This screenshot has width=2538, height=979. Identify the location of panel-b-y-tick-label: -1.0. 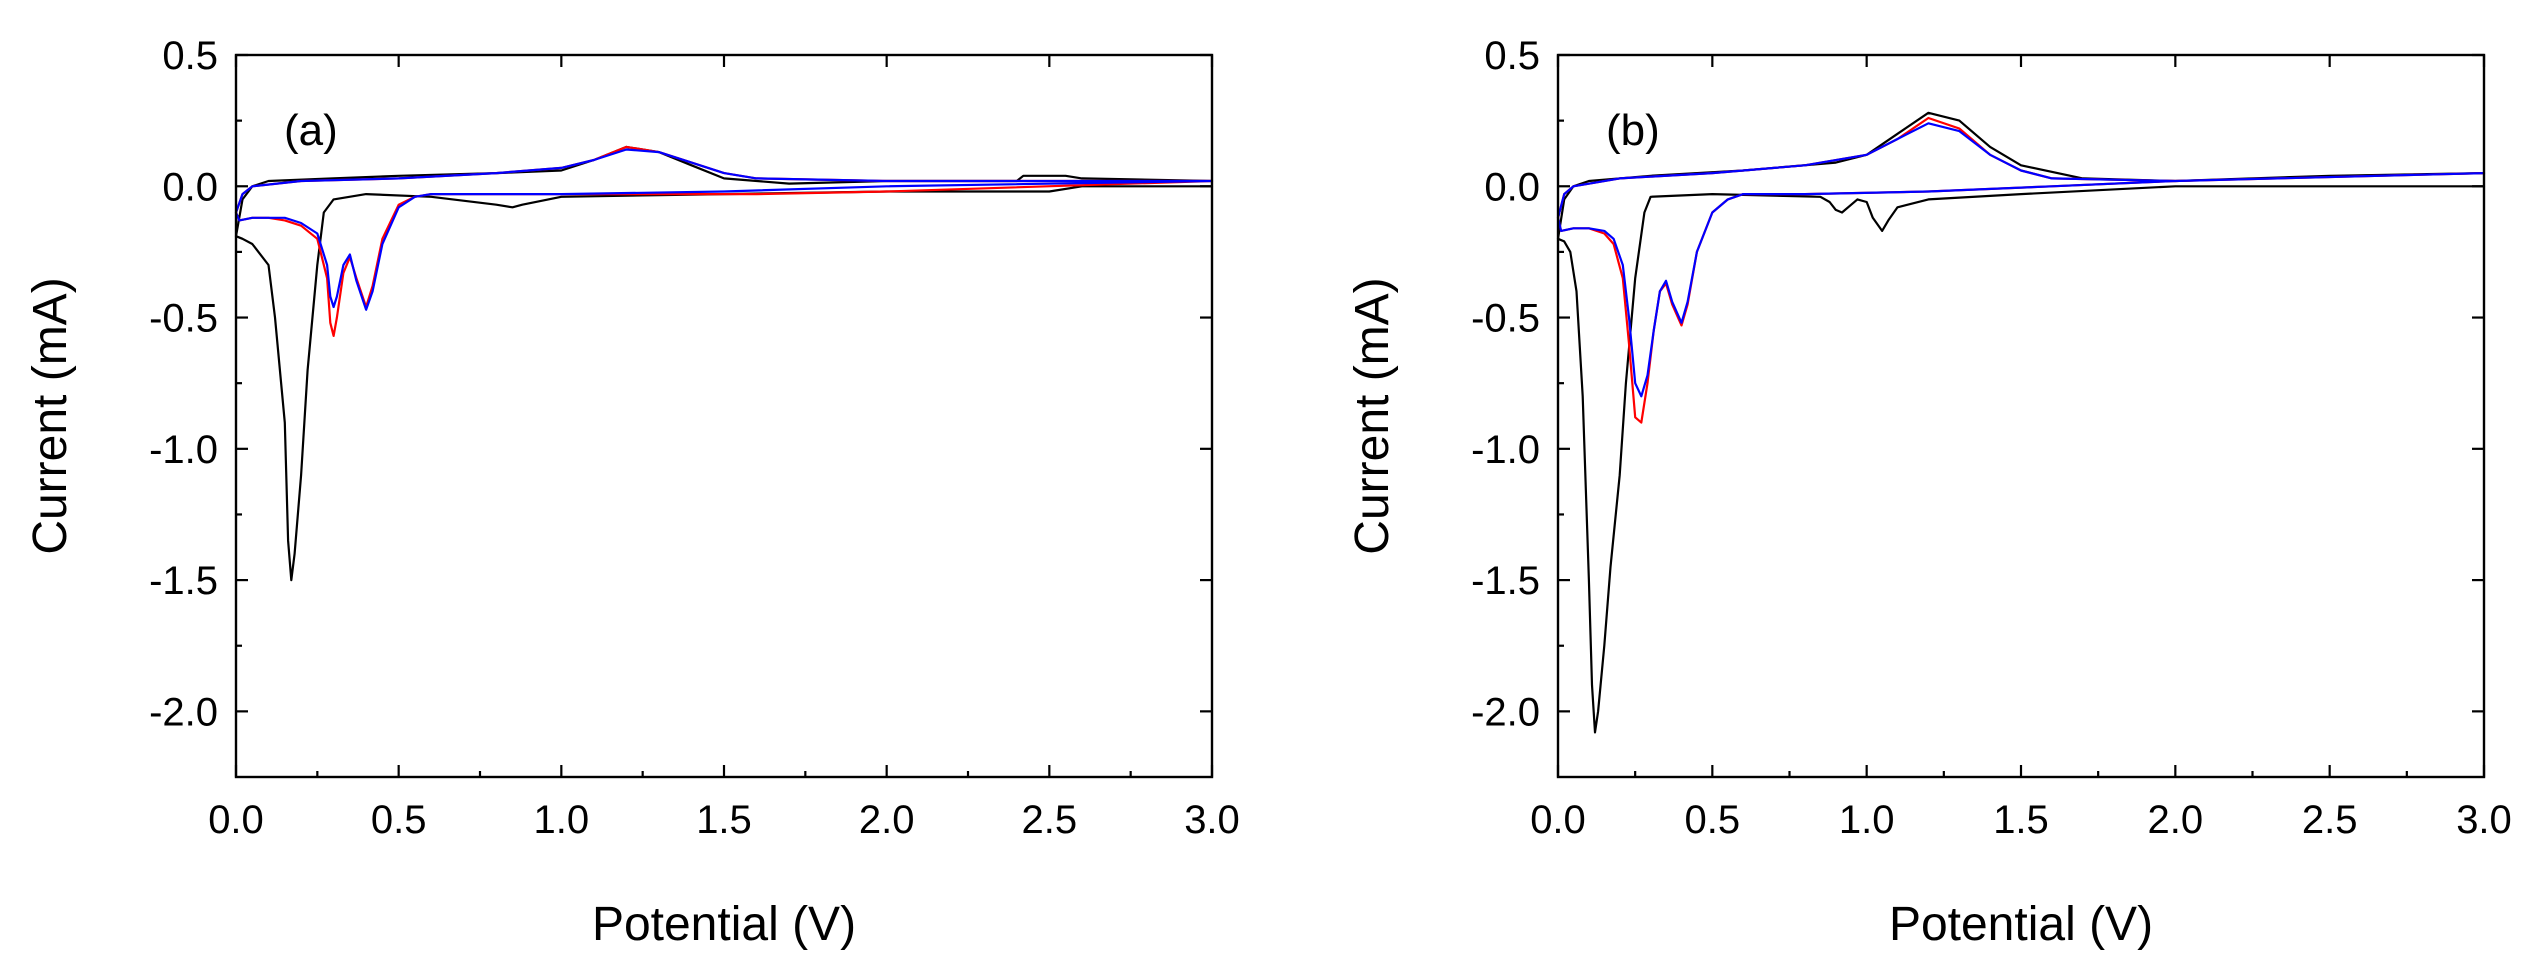
(1505, 450).